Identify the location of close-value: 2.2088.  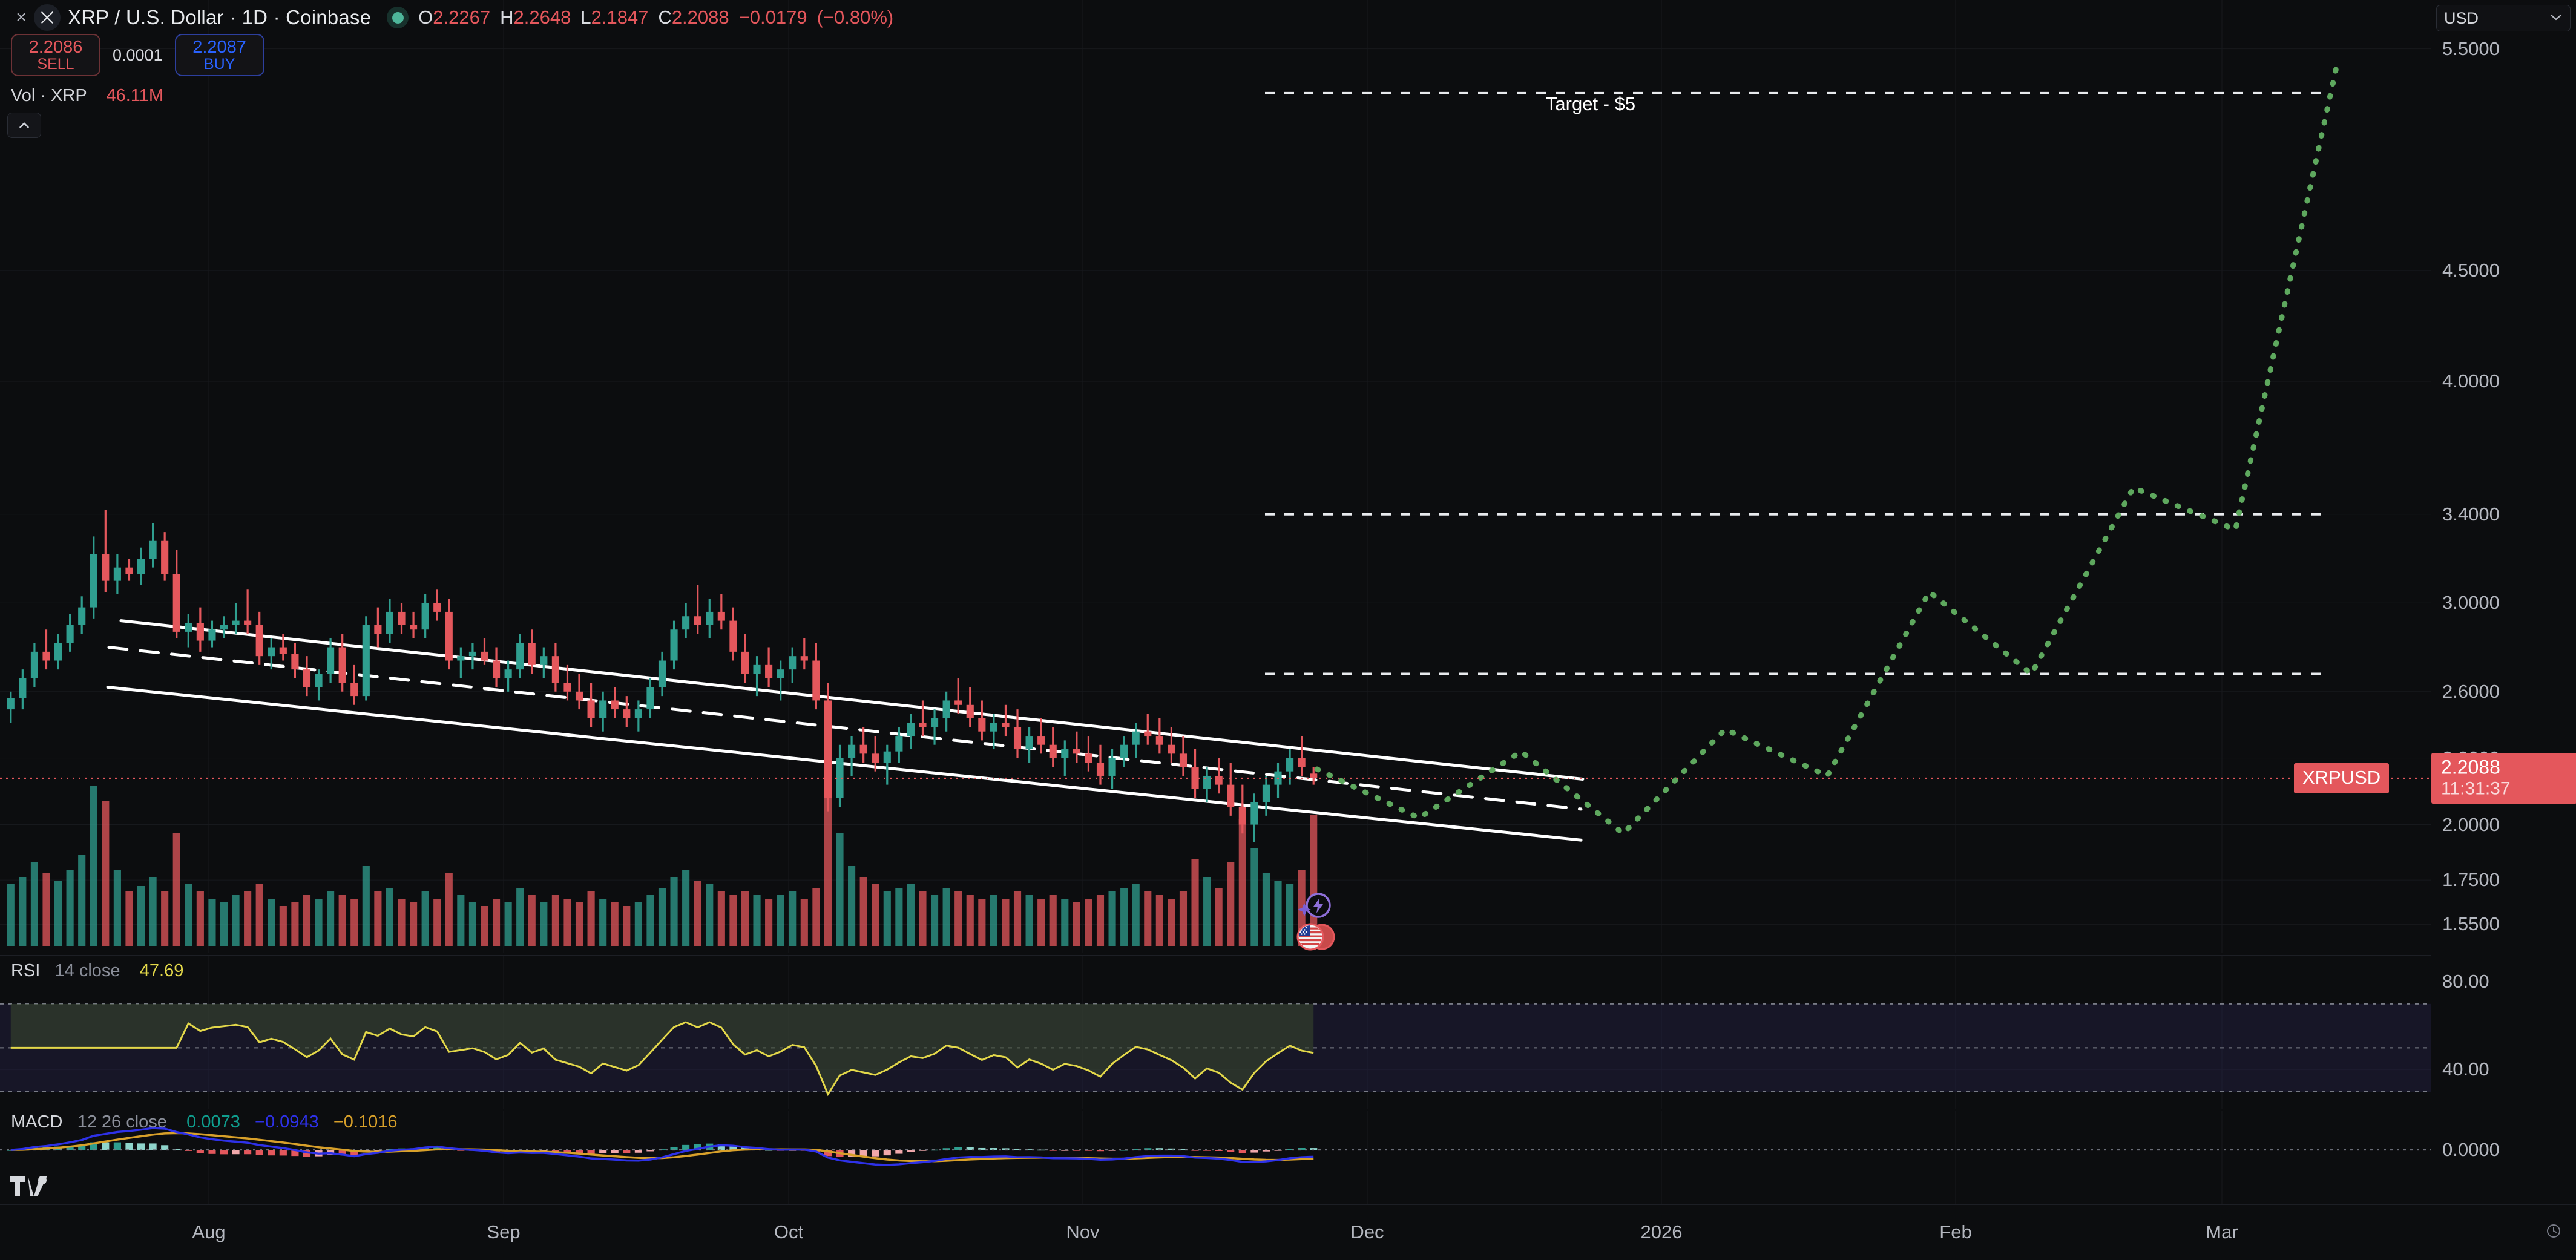
(700, 17).